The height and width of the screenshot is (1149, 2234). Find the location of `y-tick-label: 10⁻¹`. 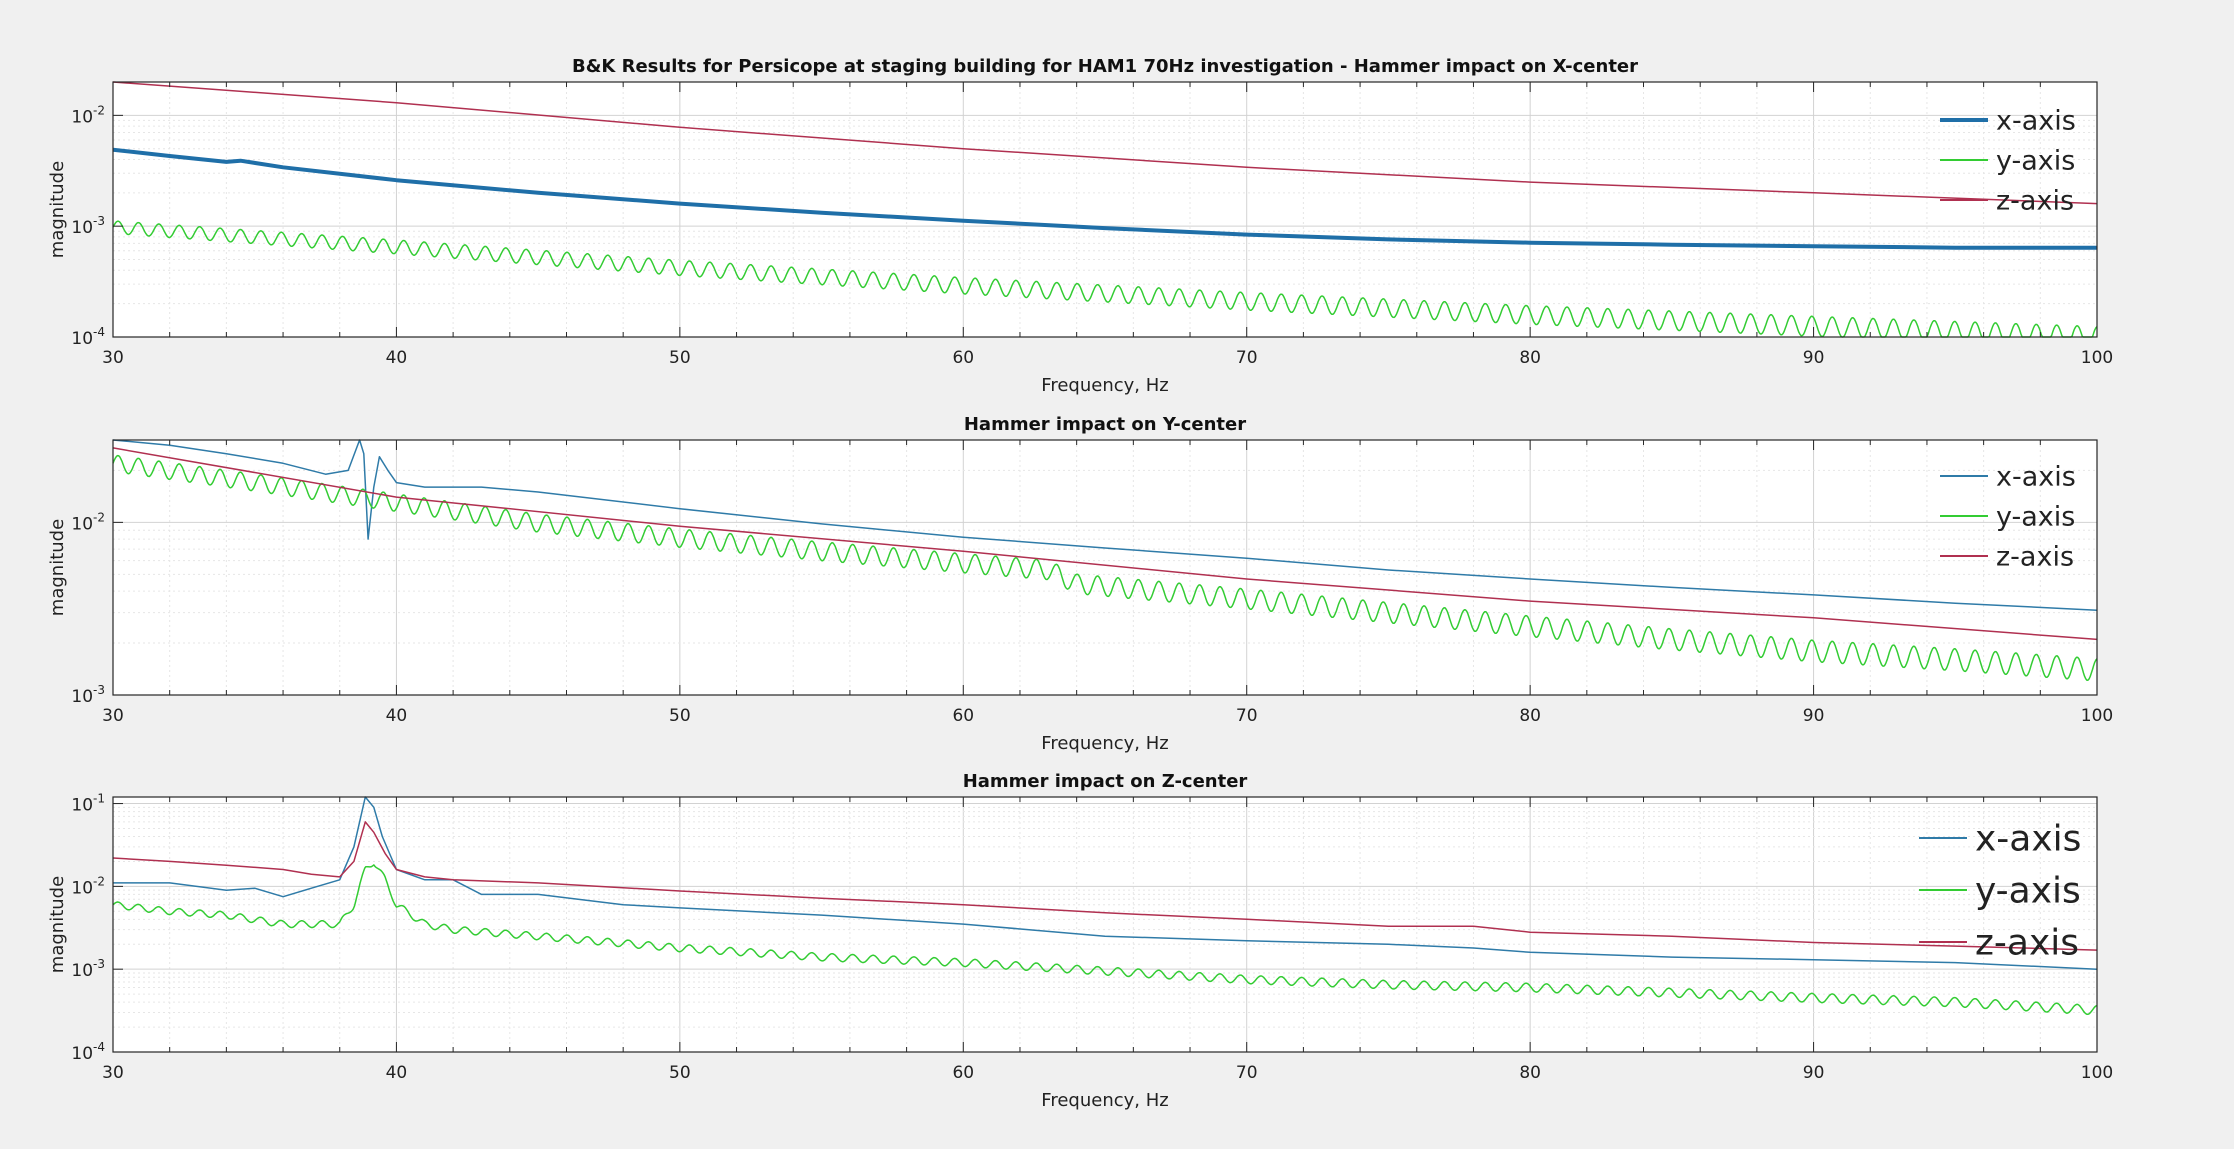

y-tick-label: 10⁻¹ is located at coordinates (88, 804).